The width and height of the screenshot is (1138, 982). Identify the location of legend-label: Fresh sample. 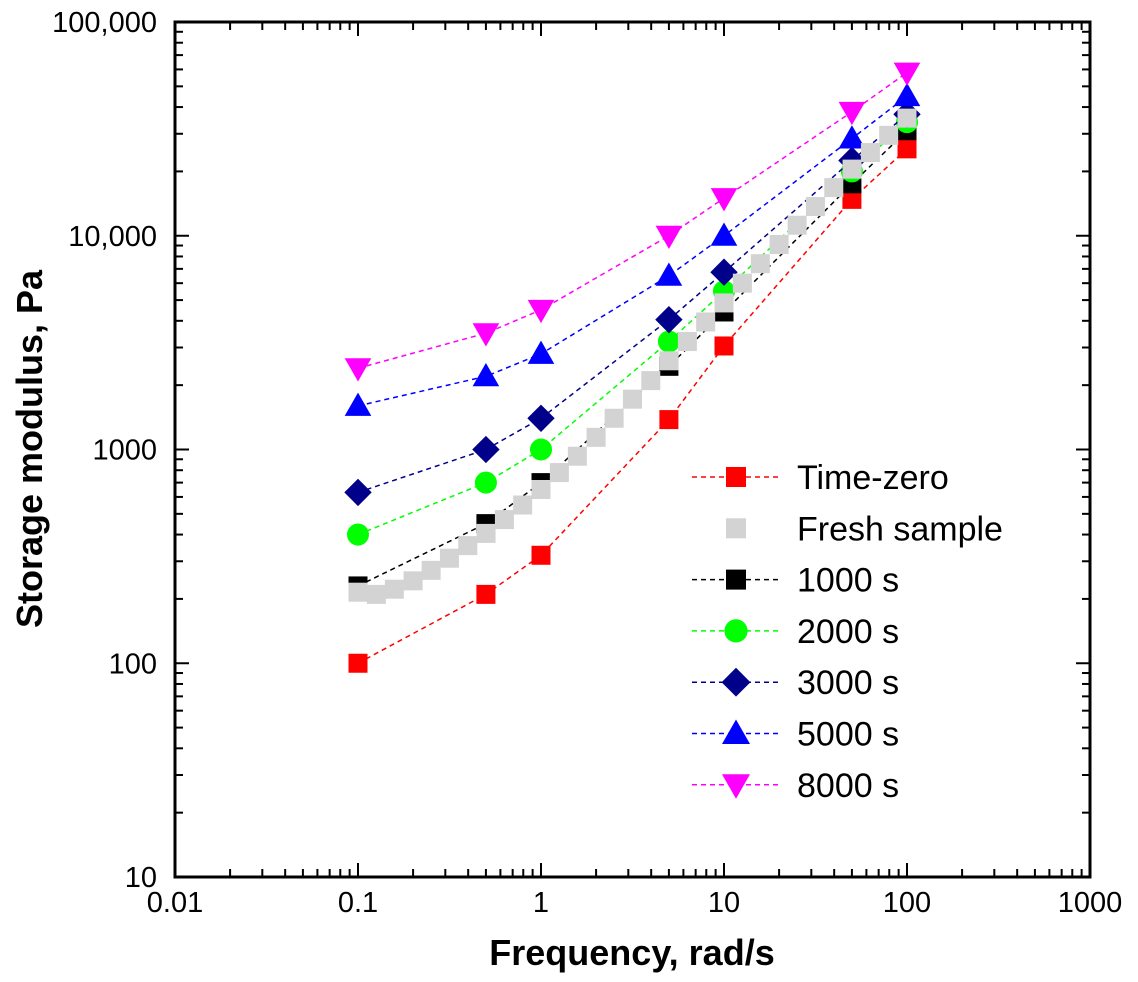
(900, 529).